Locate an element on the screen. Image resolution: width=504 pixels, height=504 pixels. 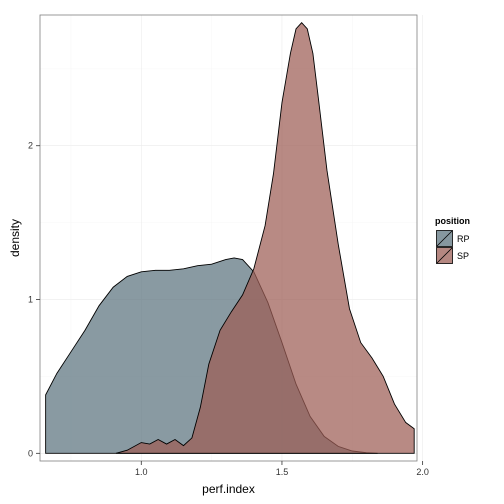
y-tick-label: 1 is located at coordinates (30, 300).